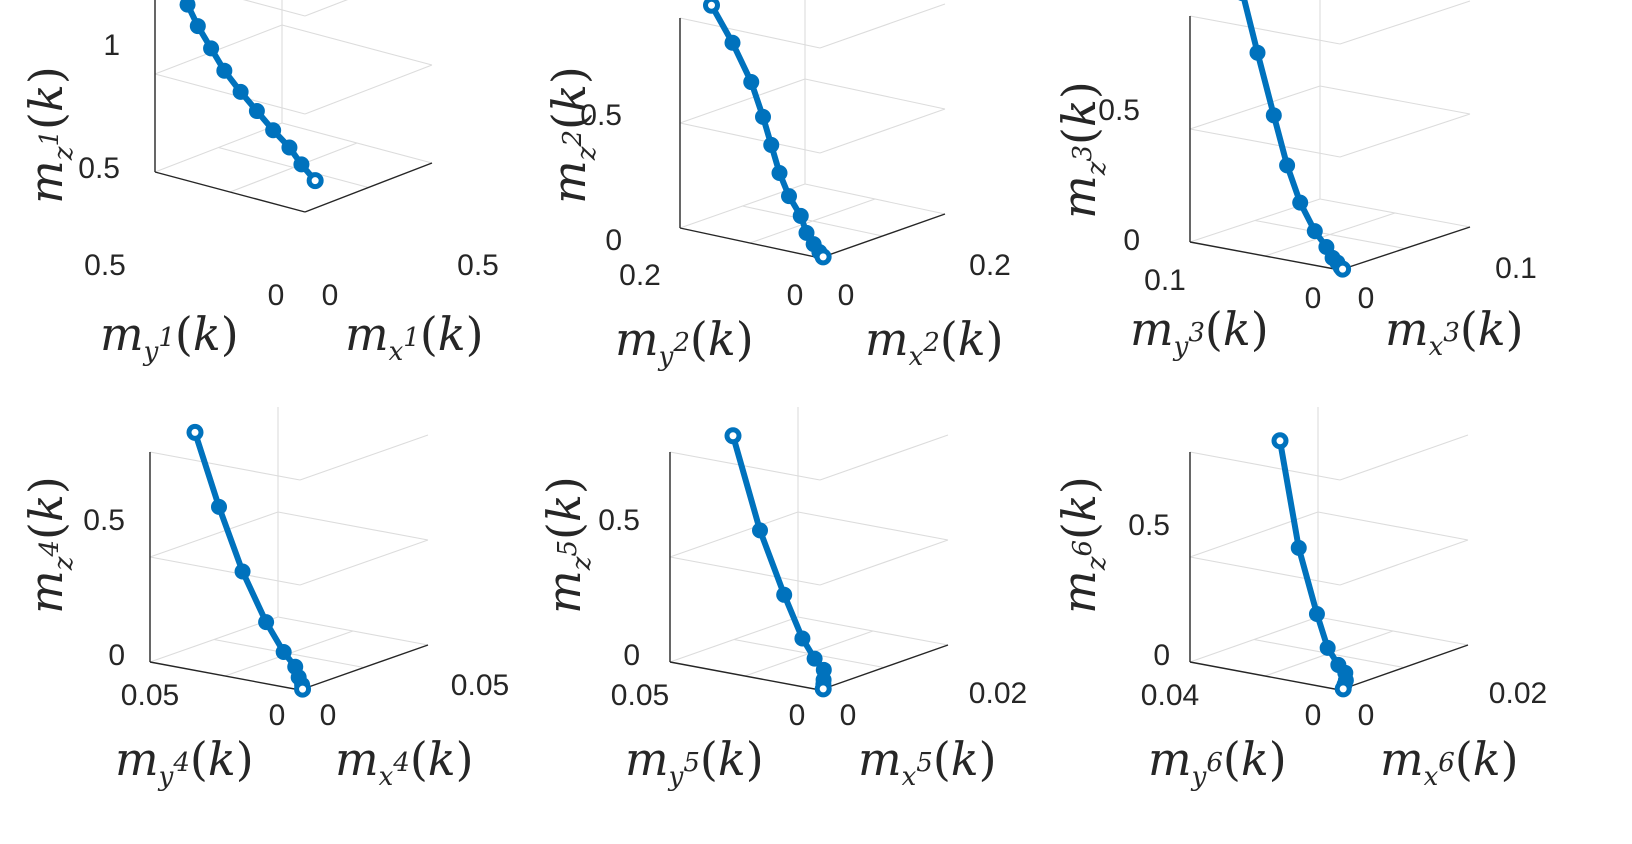 This screenshot has width=1632, height=844. I want to click on y-axis-label: my4(k), so click(184, 762).